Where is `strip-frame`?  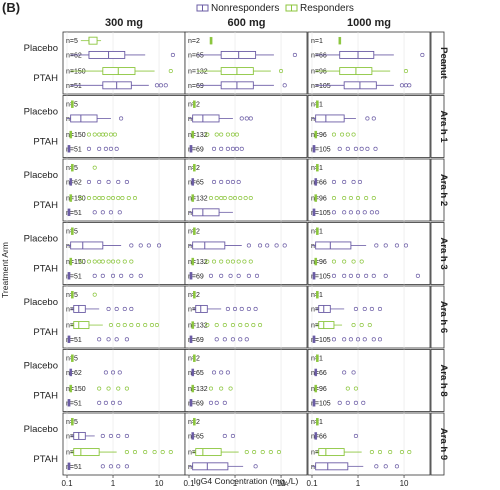 strip-frame is located at coordinates (437, 253).